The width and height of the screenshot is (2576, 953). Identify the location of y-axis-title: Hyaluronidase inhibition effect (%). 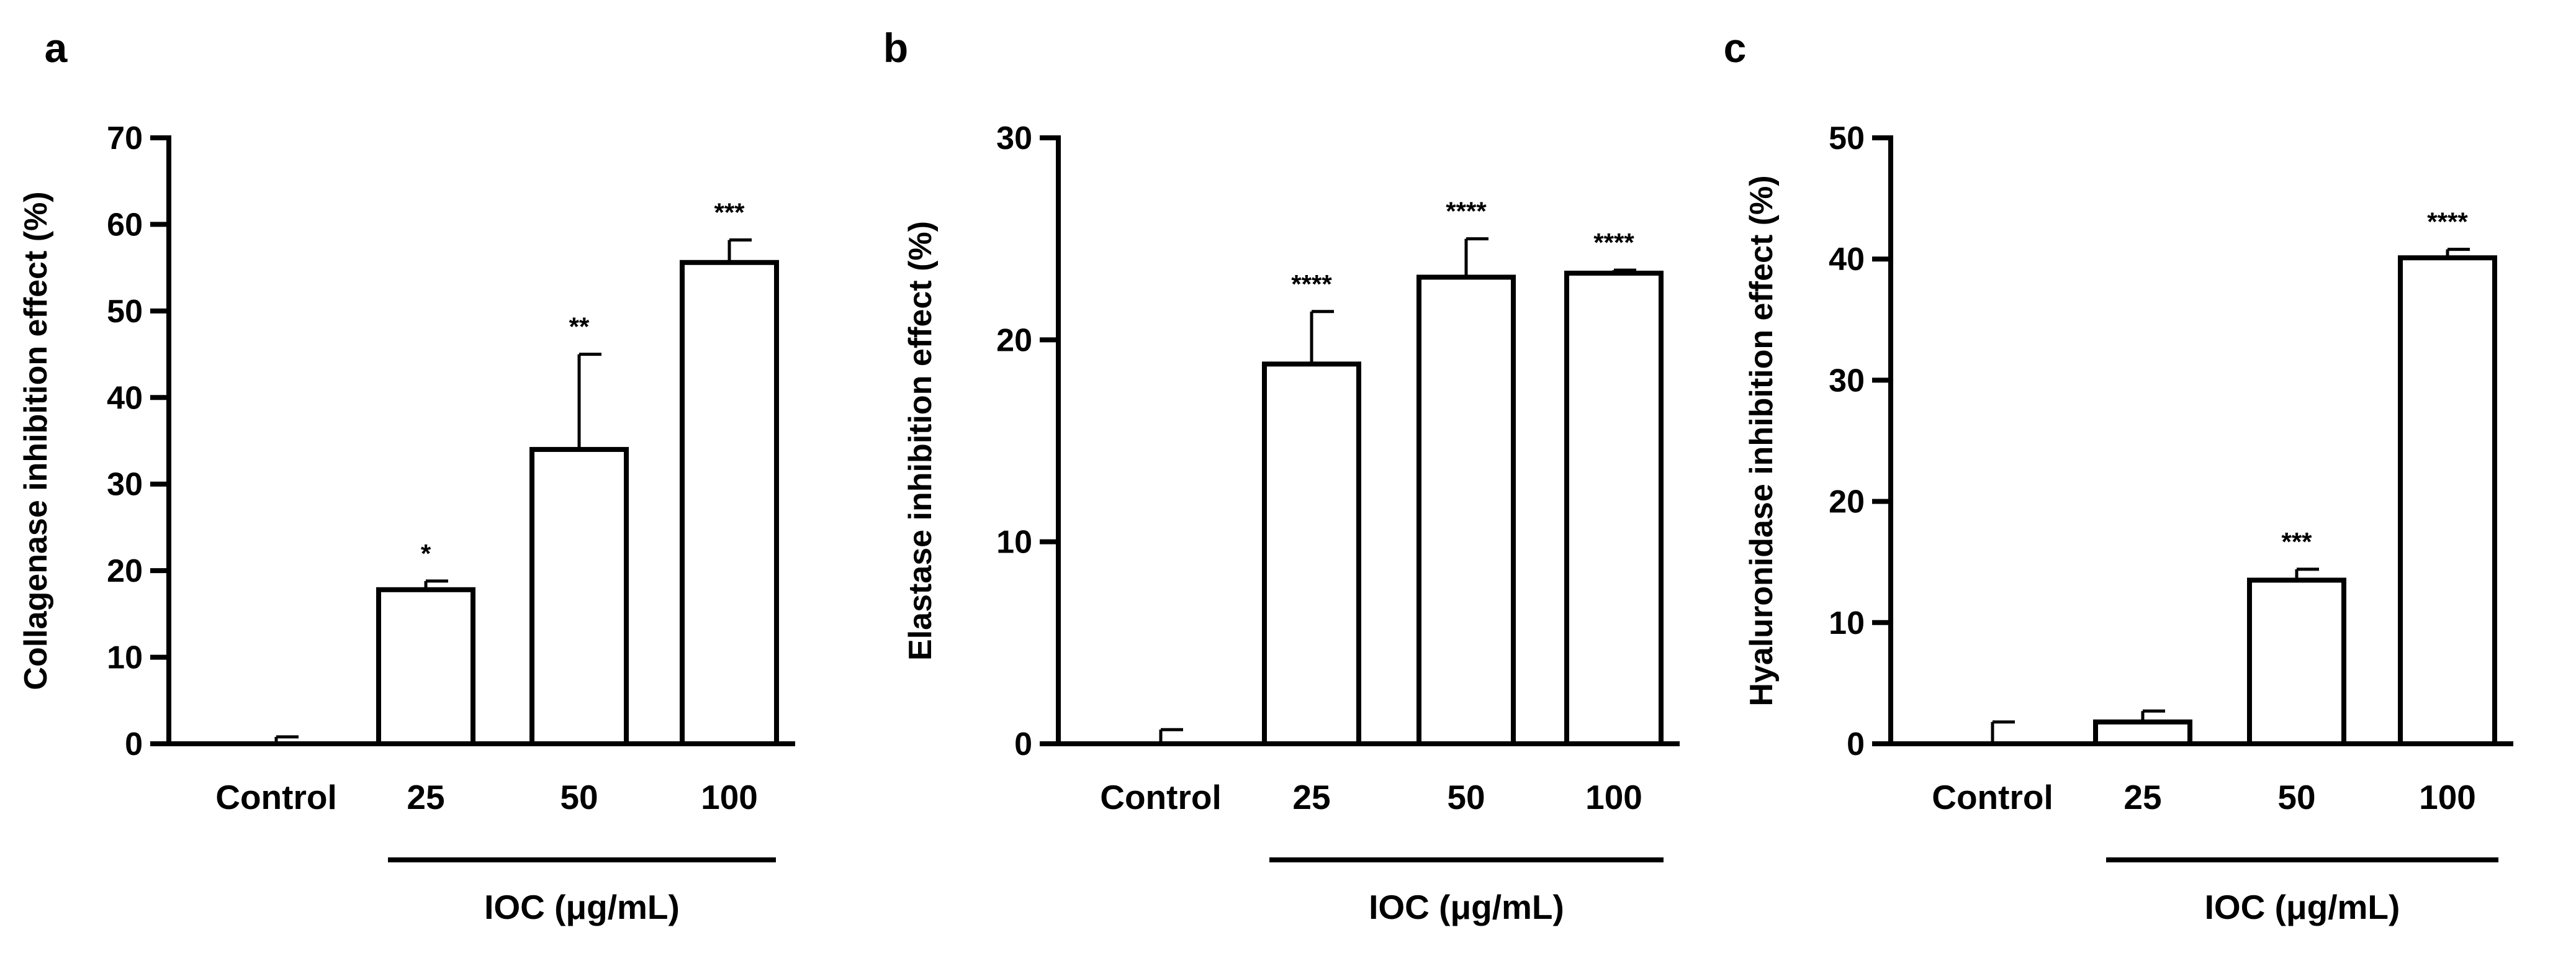
(1762, 440).